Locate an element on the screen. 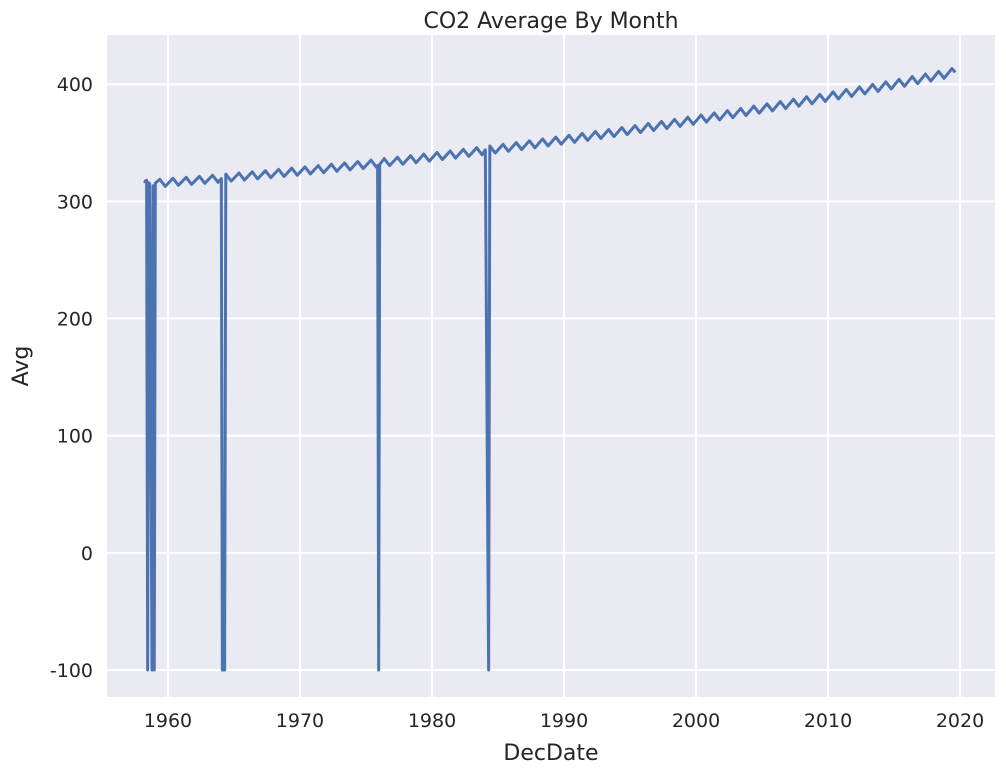 The height and width of the screenshot is (779, 1006). y-tick-label: 200 is located at coordinates (75, 320).